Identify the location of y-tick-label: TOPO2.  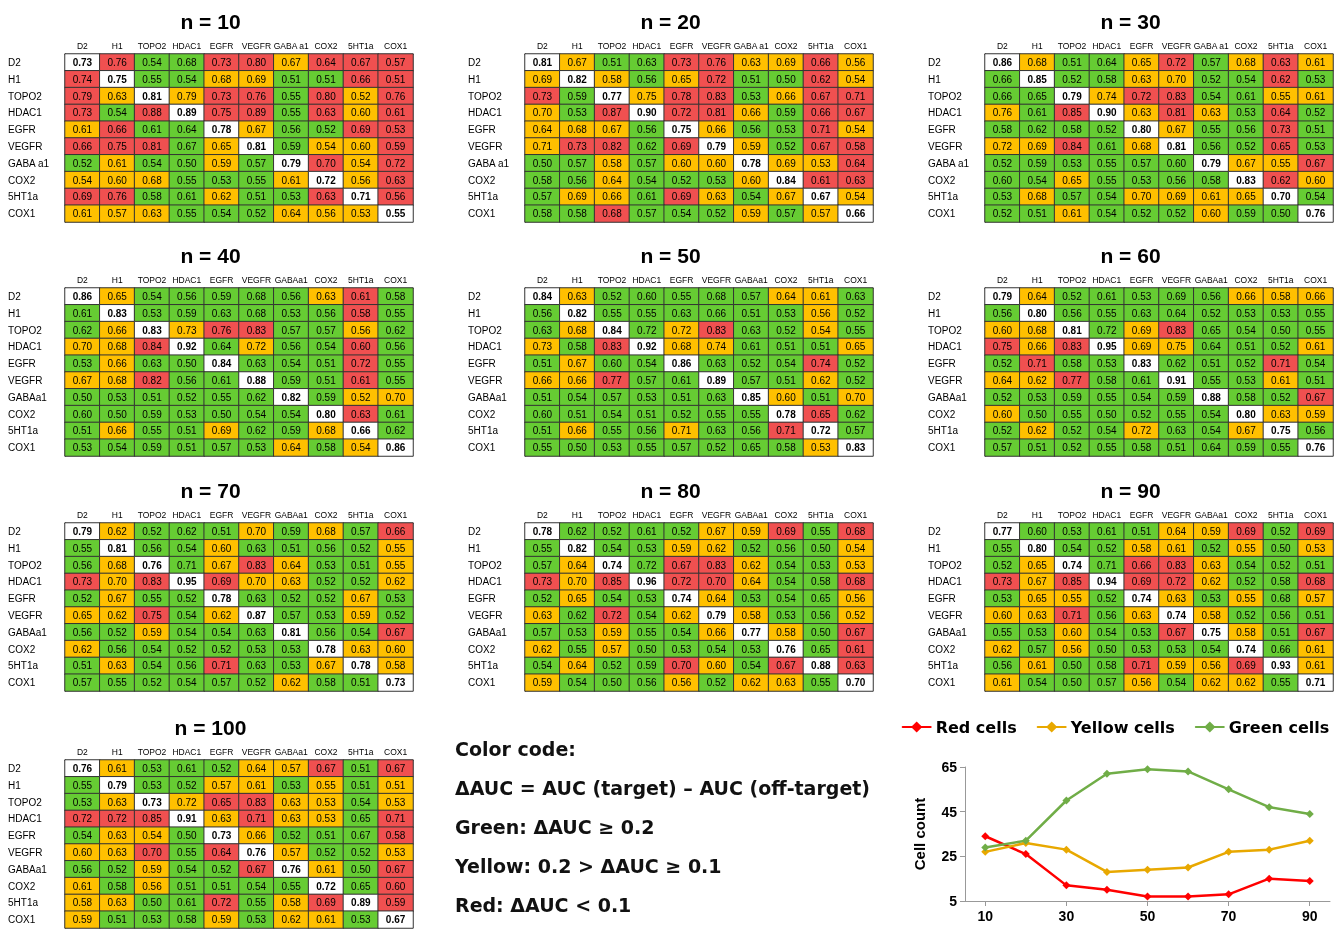
(485, 330).